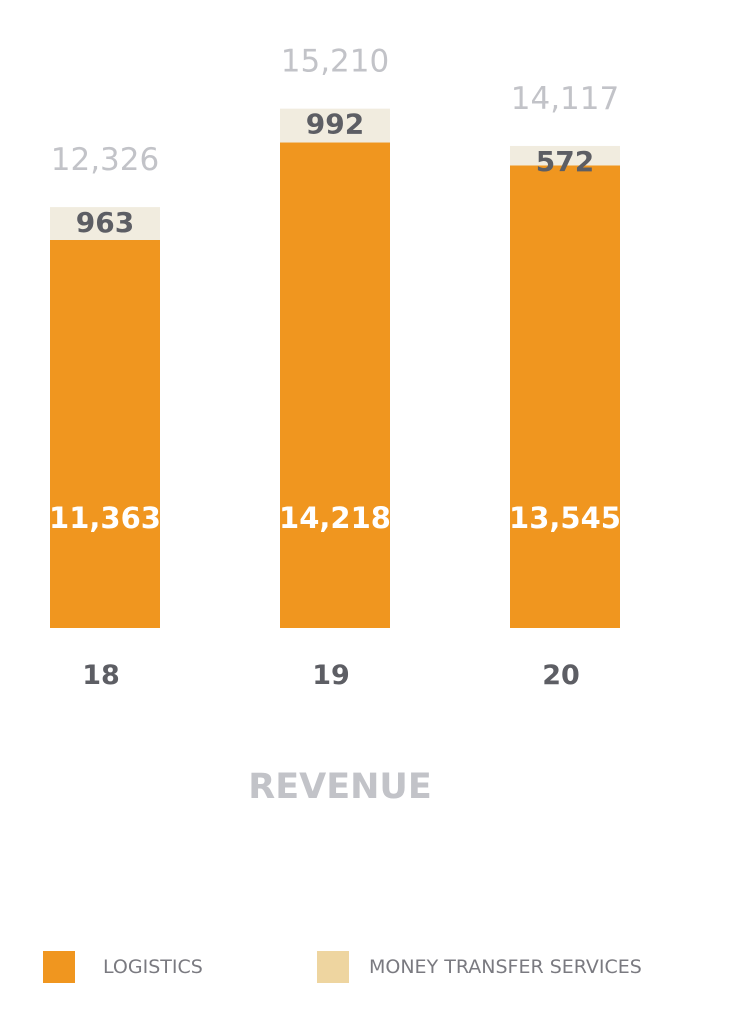 The height and width of the screenshot is (1024, 756). What do you see at coordinates (565, 161) in the screenshot?
I see `value-label-money-transfer-20: 572` at bounding box center [565, 161].